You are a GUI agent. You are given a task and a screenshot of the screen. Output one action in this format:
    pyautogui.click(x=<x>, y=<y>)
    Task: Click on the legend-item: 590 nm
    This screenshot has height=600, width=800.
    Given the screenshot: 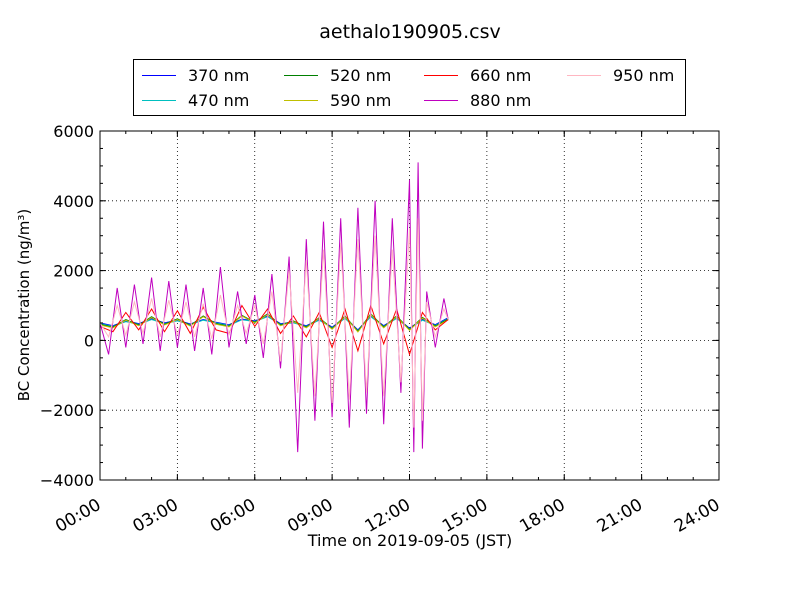 What is the action you would take?
    pyautogui.click(x=337, y=100)
    